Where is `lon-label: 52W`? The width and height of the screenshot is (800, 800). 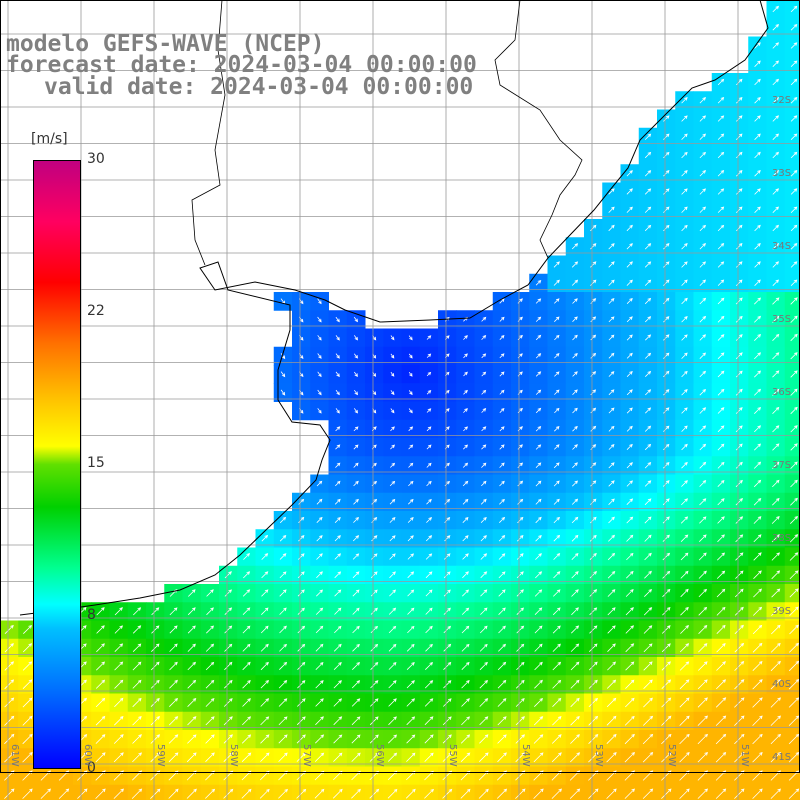
lon-label: 52W is located at coordinates (671, 755).